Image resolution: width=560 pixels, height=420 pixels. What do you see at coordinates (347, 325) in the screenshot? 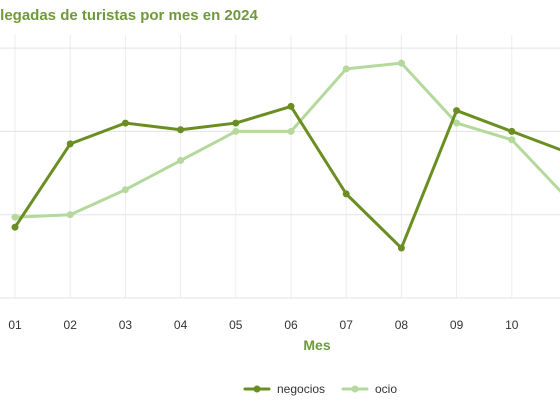
I see `x-tick-label: 07` at bounding box center [347, 325].